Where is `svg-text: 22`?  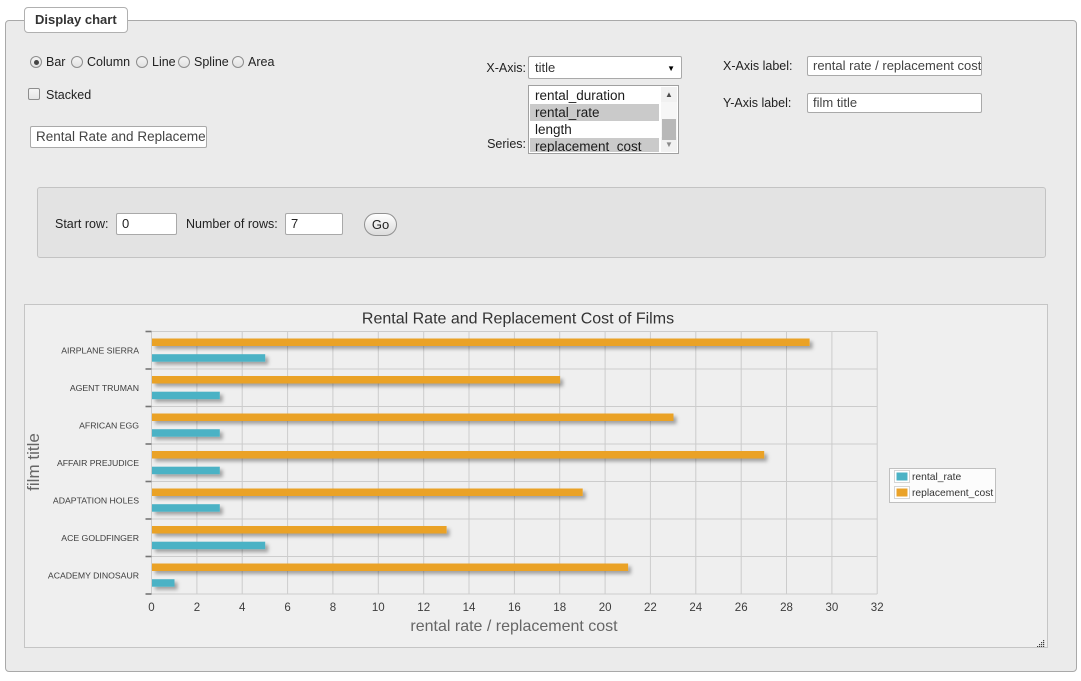
svg-text: 22 is located at coordinates (650, 608).